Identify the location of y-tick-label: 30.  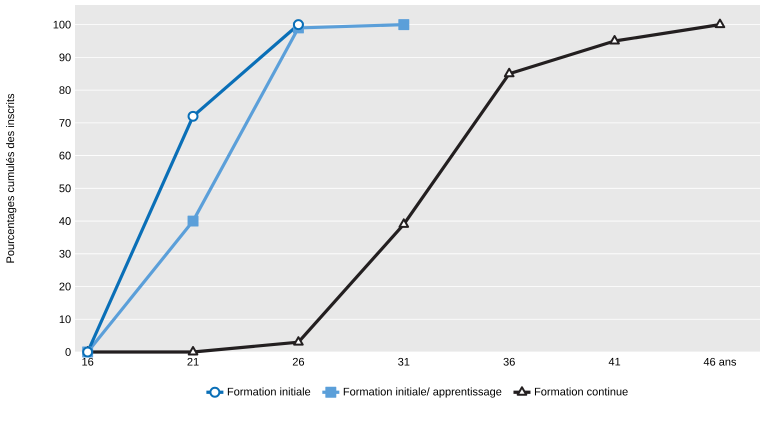
(65, 254).